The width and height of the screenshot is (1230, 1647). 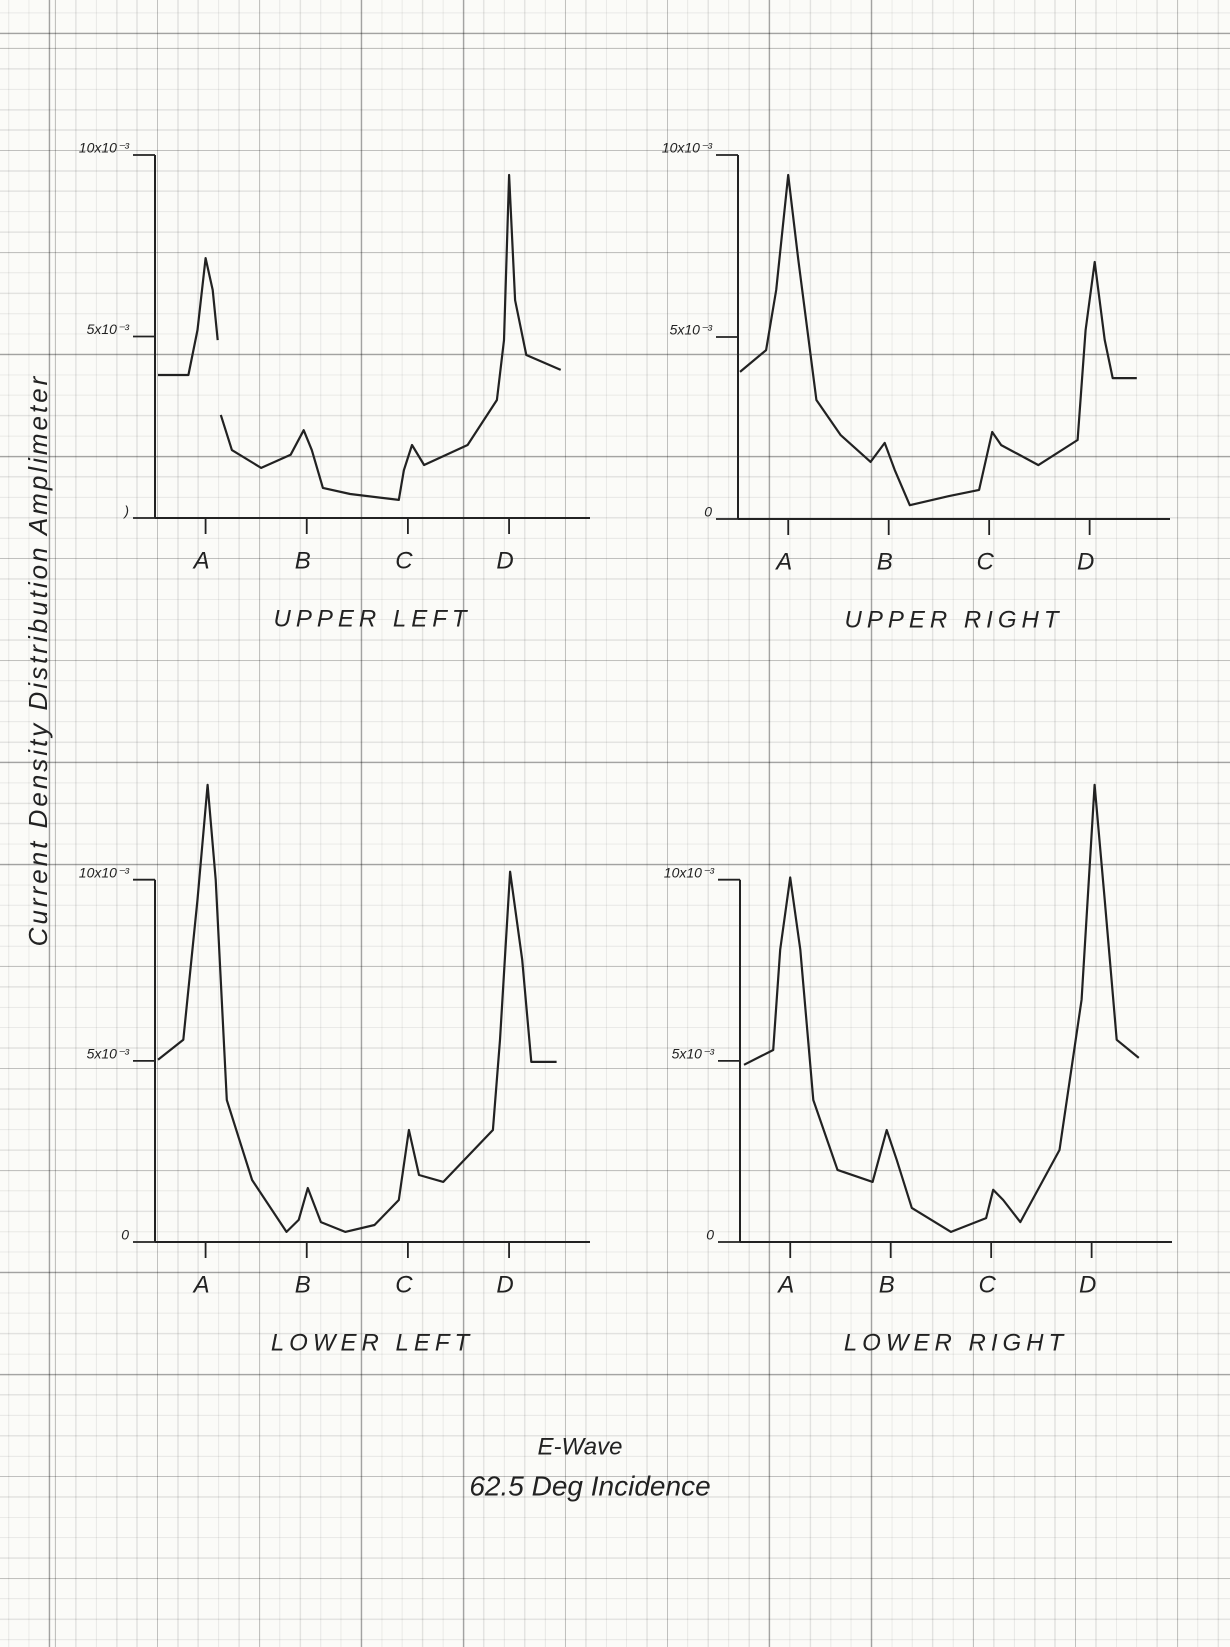 What do you see at coordinates (125, 511) in the screenshot?
I see `y-tick-label: )` at bounding box center [125, 511].